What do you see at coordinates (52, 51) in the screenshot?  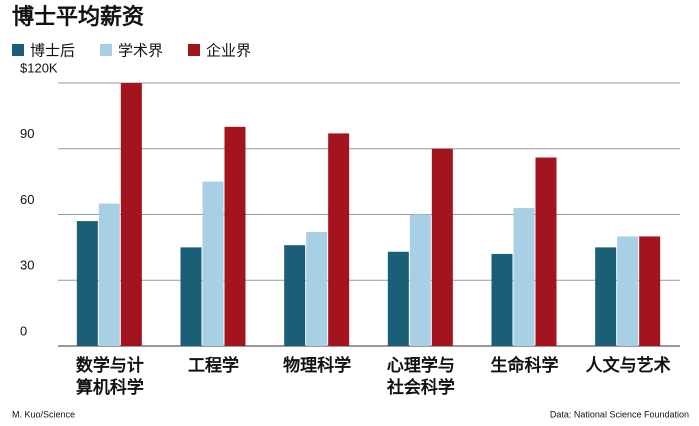 I see `legend-label: 博士后` at bounding box center [52, 51].